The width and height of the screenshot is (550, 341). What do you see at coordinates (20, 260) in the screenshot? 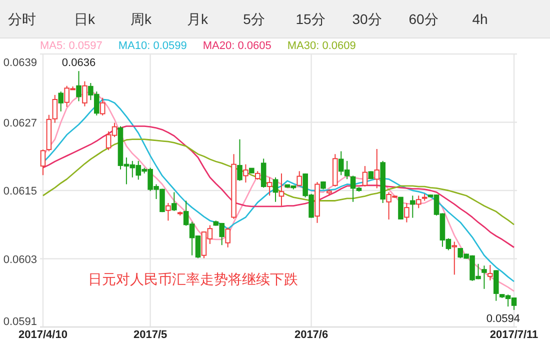
I see `y-tick-label: 0.0603` at bounding box center [20, 260].